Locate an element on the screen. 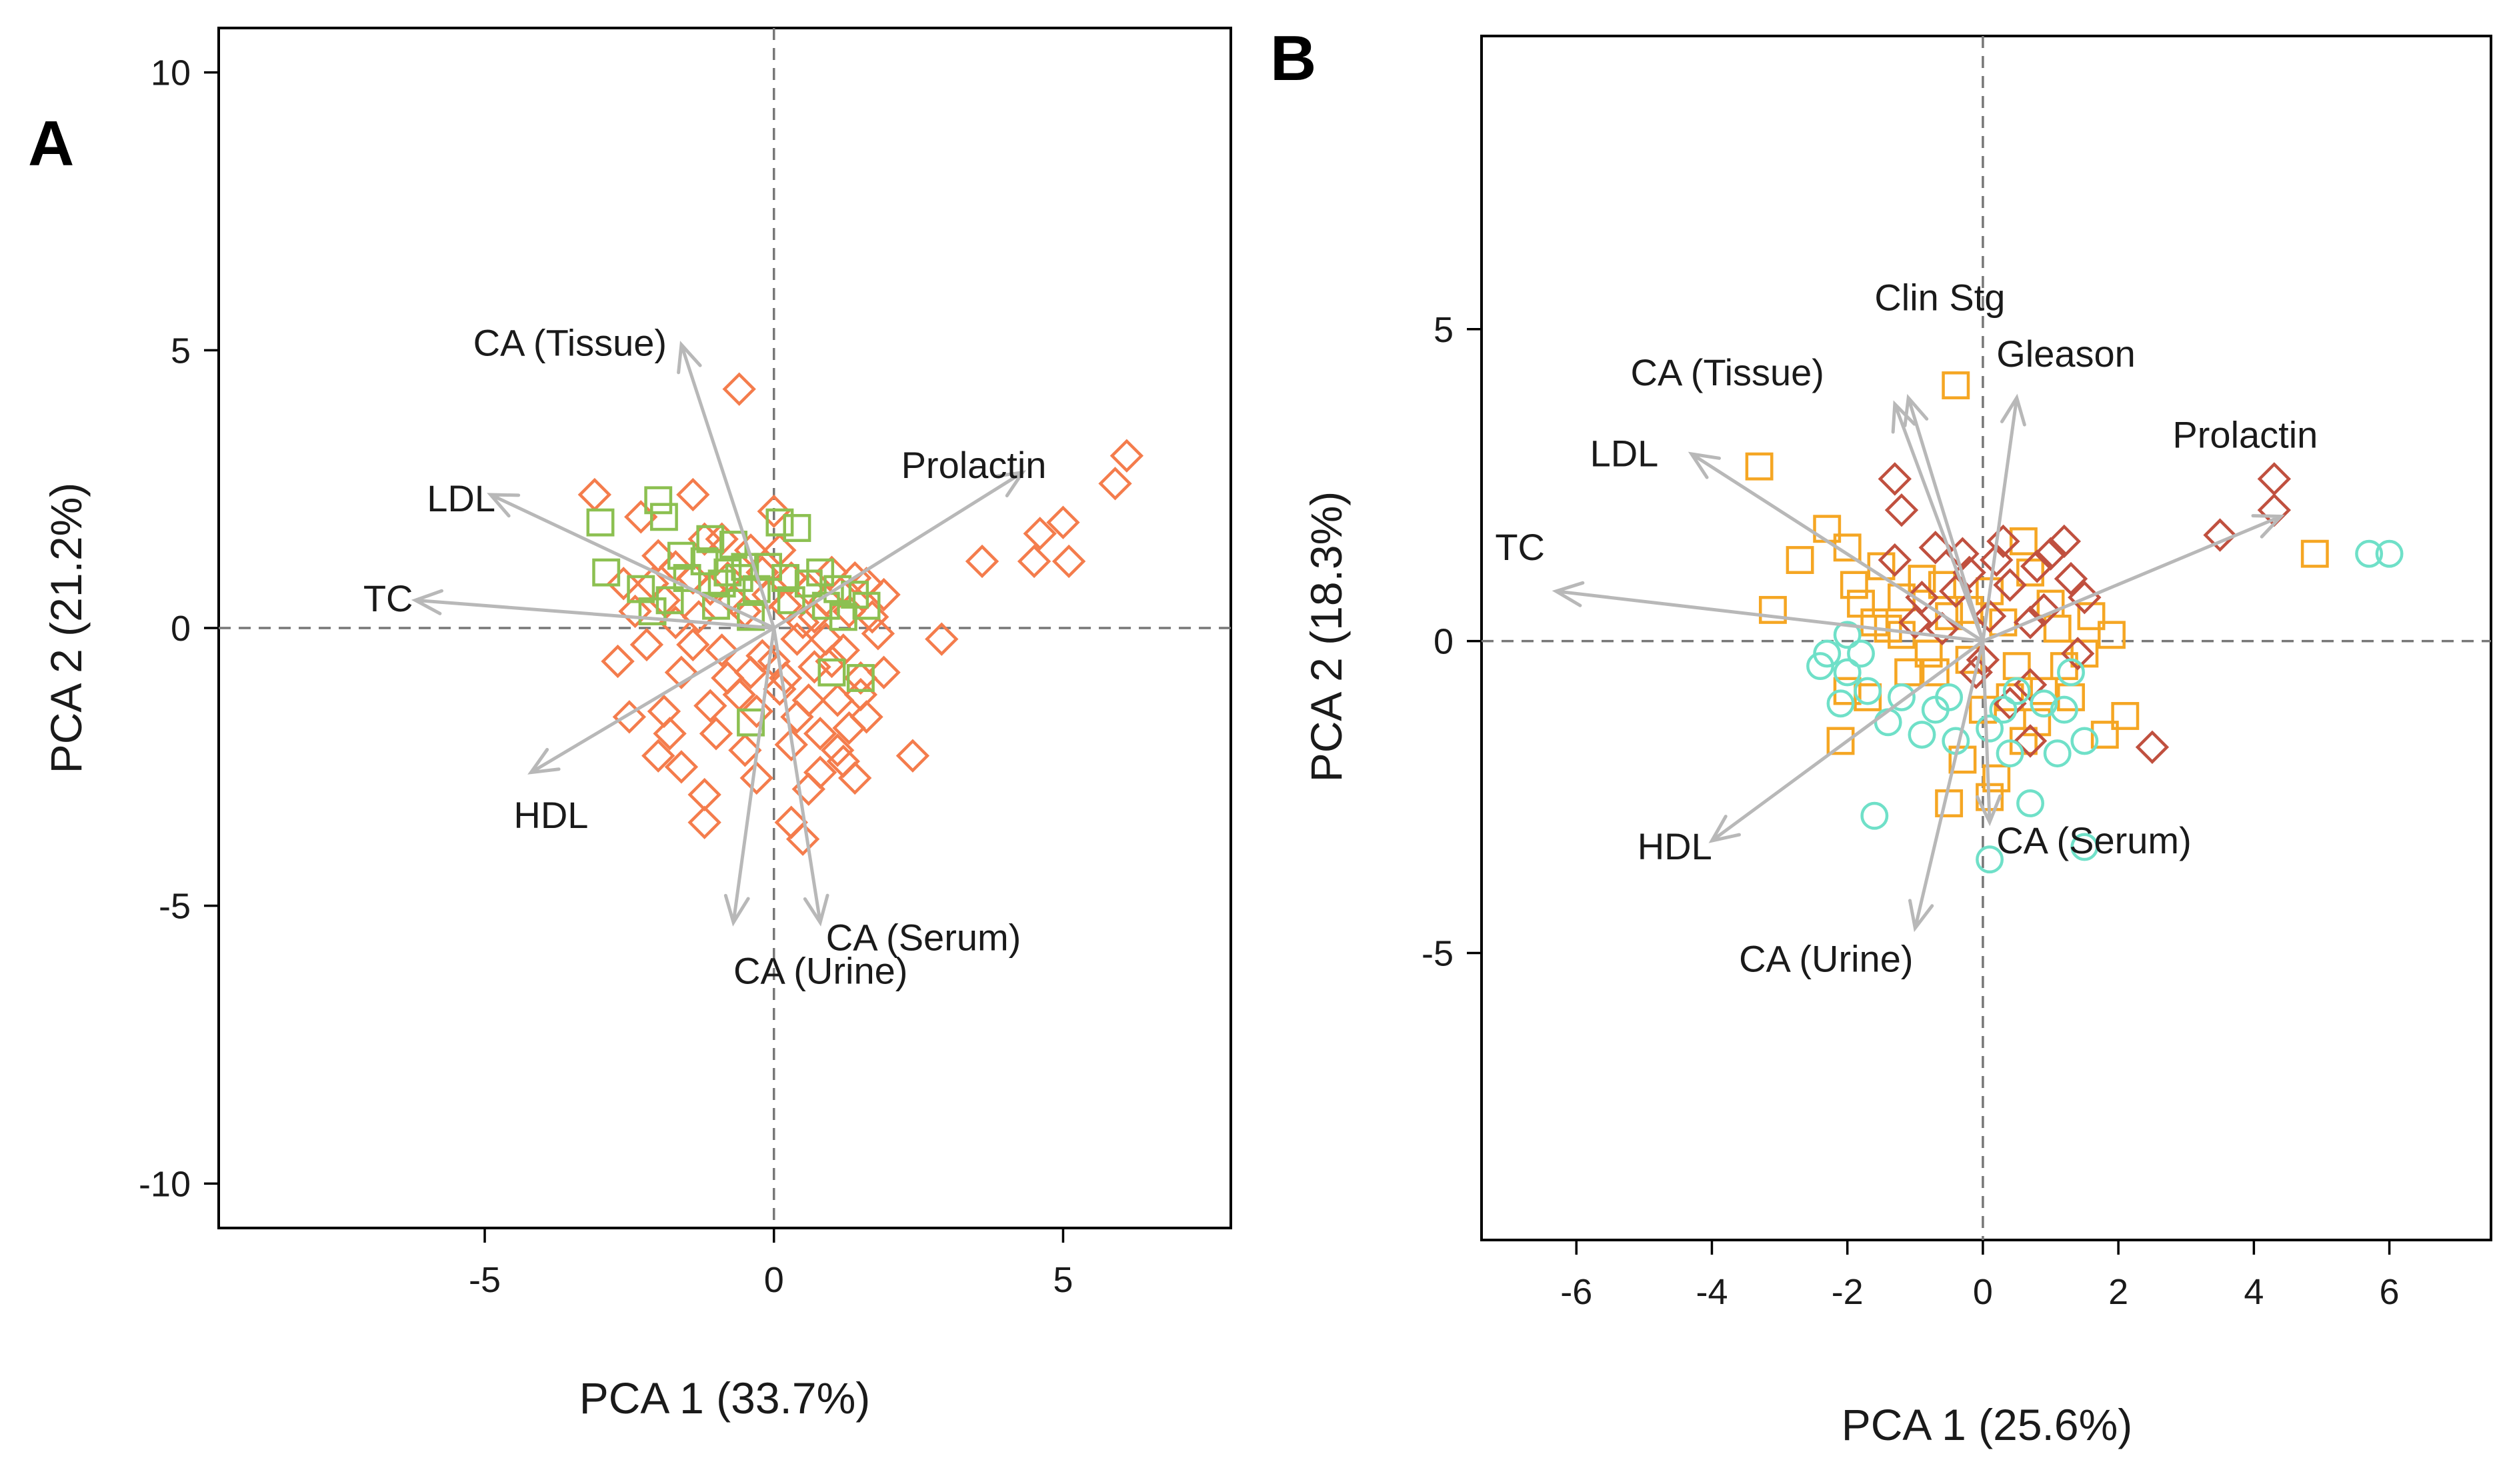 This screenshot has height=1484, width=2507. panel-a-y-tick-label: -5 is located at coordinates (175, 907).